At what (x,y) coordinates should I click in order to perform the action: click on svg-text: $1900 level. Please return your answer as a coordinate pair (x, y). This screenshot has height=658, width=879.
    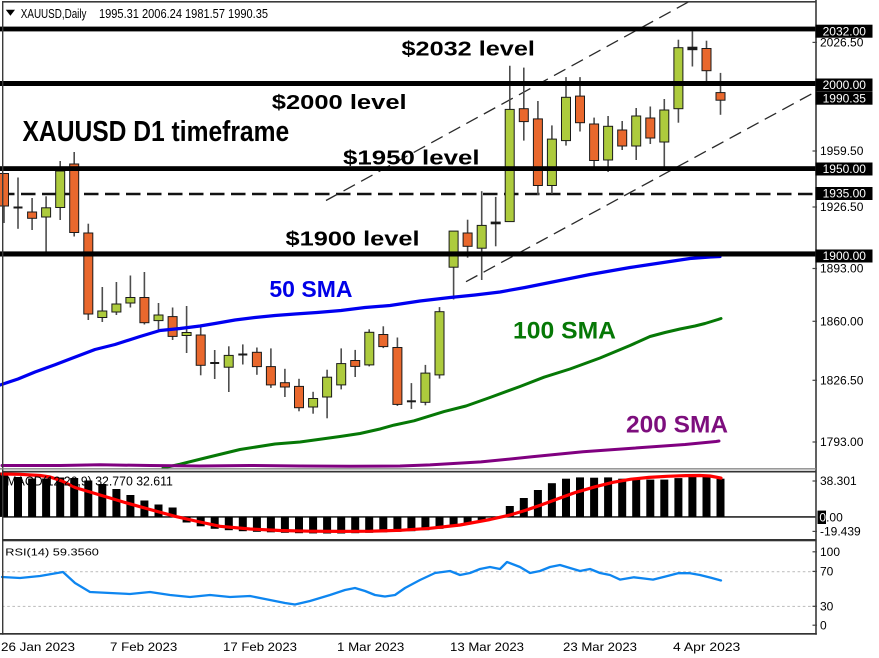
    Looking at the image, I should click on (353, 239).